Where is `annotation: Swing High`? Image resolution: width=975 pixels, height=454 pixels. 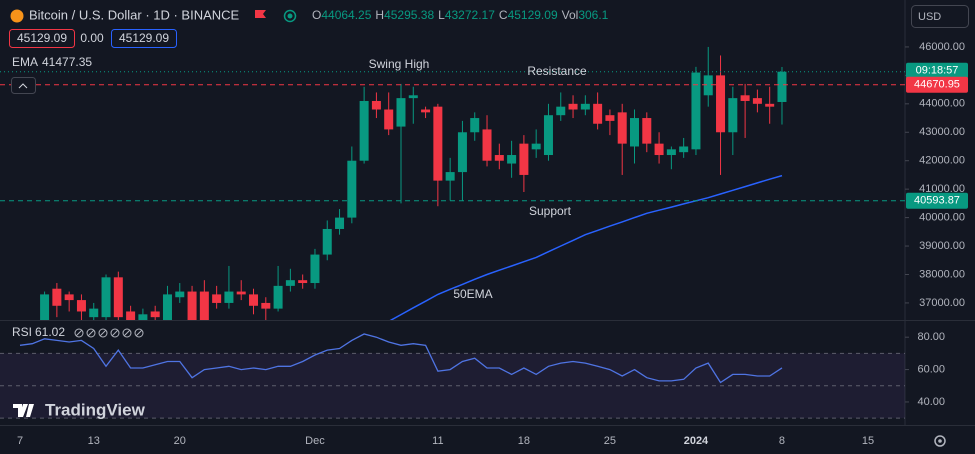
annotation: Swing High is located at coordinates (399, 64).